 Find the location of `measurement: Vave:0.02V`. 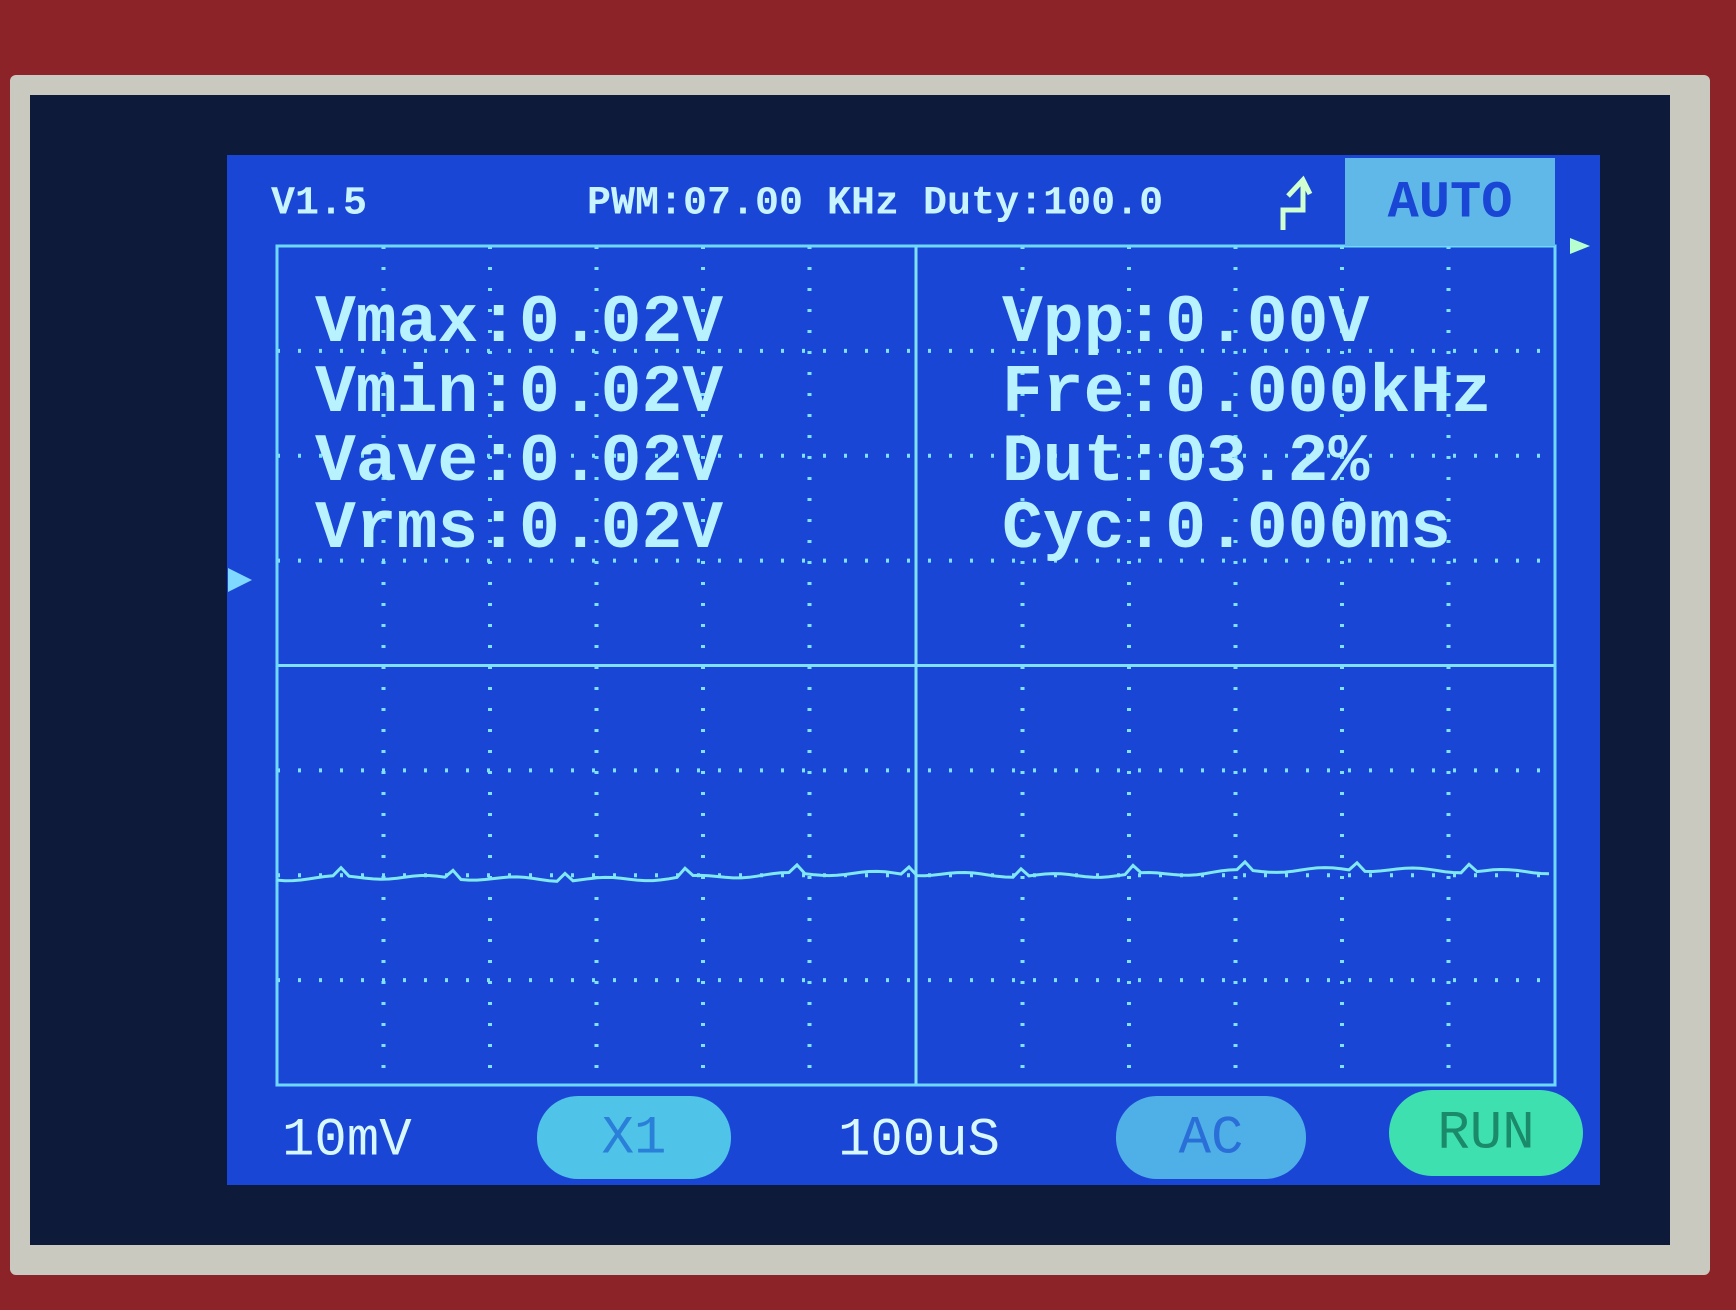

measurement: Vave:0.02V is located at coordinates (519, 462).